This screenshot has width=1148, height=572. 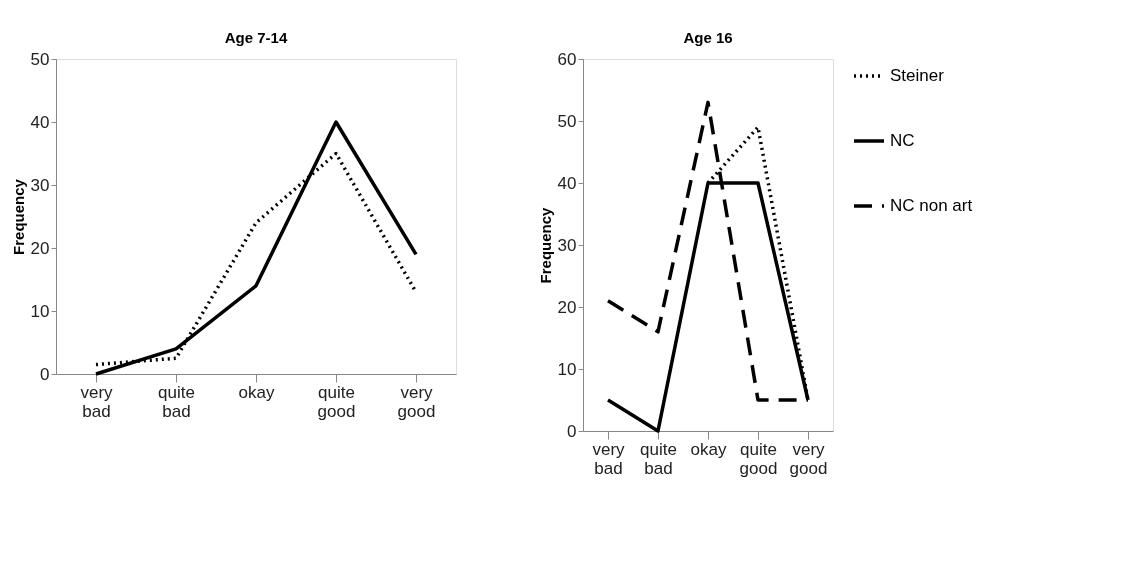 I want to click on y-tick-label: 60, so click(x=567, y=59).